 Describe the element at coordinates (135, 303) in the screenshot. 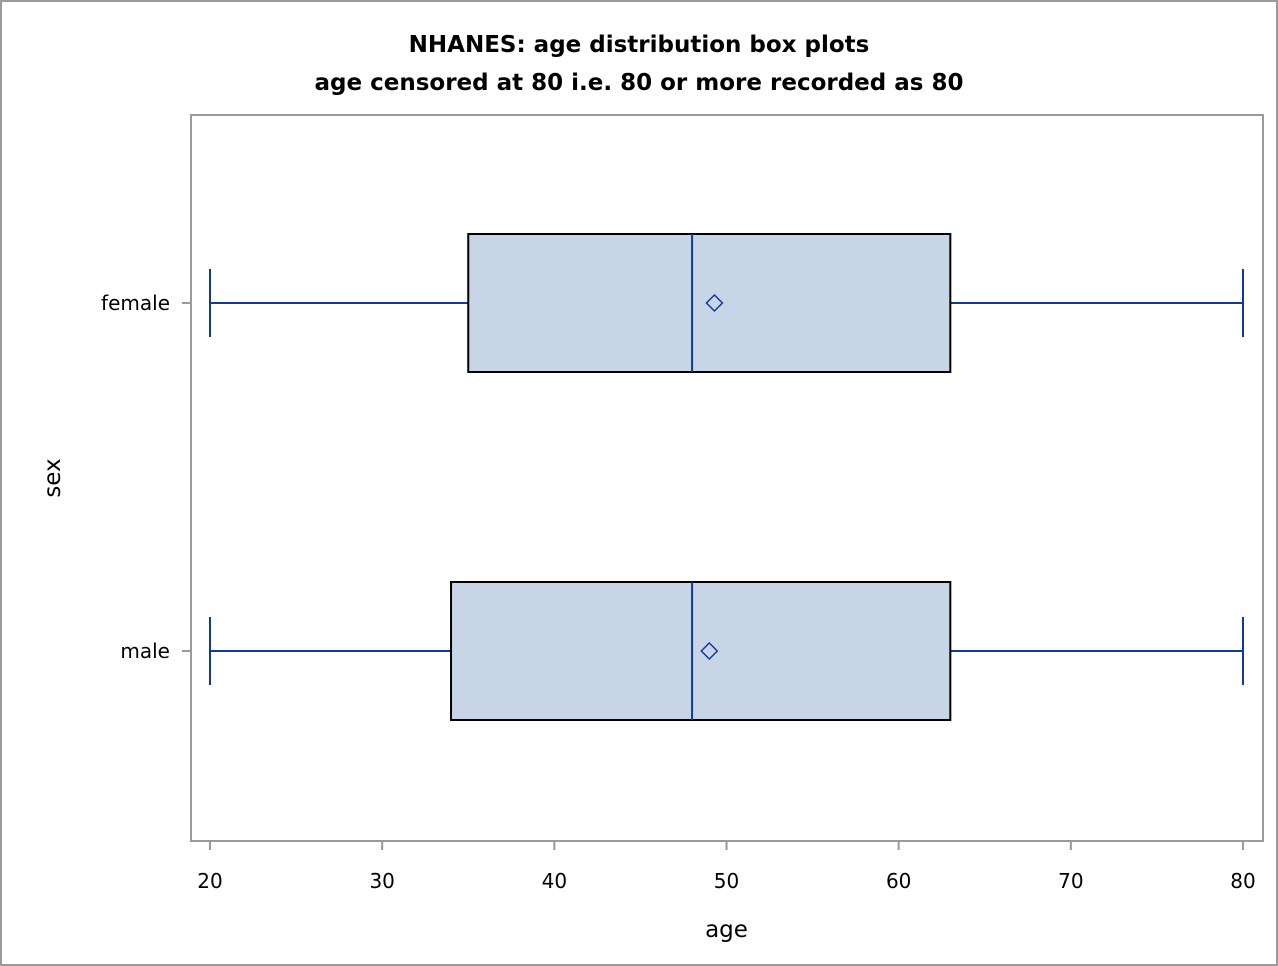

I see `y-tick-label-female: female` at that location.